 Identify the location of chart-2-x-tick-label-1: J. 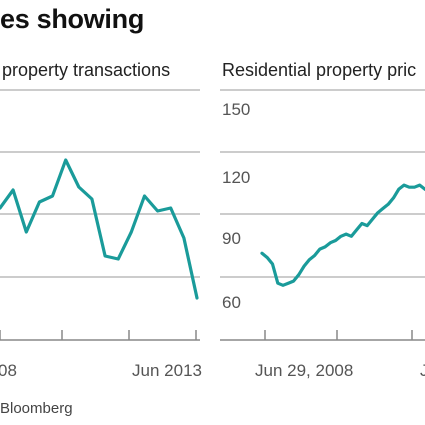
(422, 370).